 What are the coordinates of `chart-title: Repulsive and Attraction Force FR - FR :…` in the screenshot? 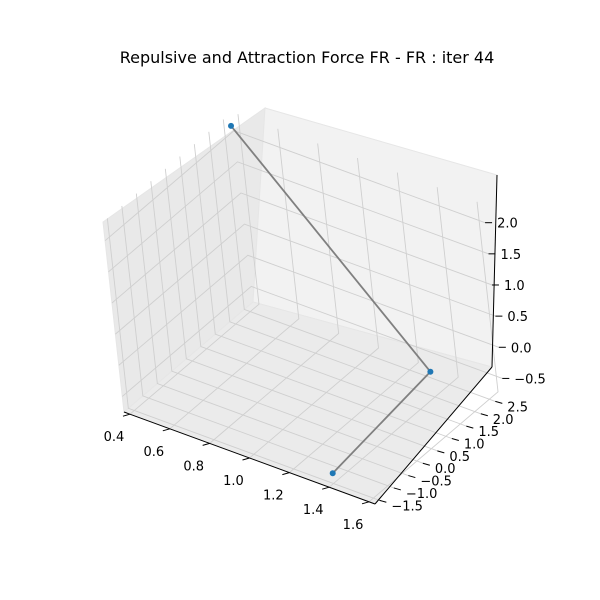 It's located at (307, 57).